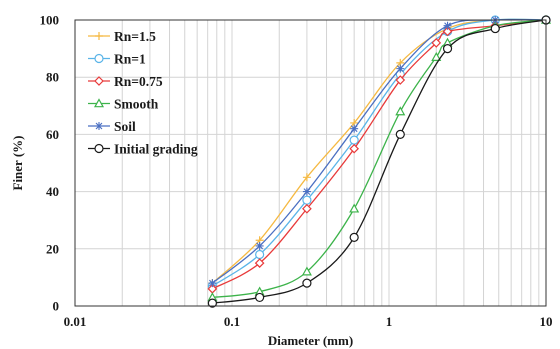  I want to click on legend-item: Smooth, so click(123, 104).